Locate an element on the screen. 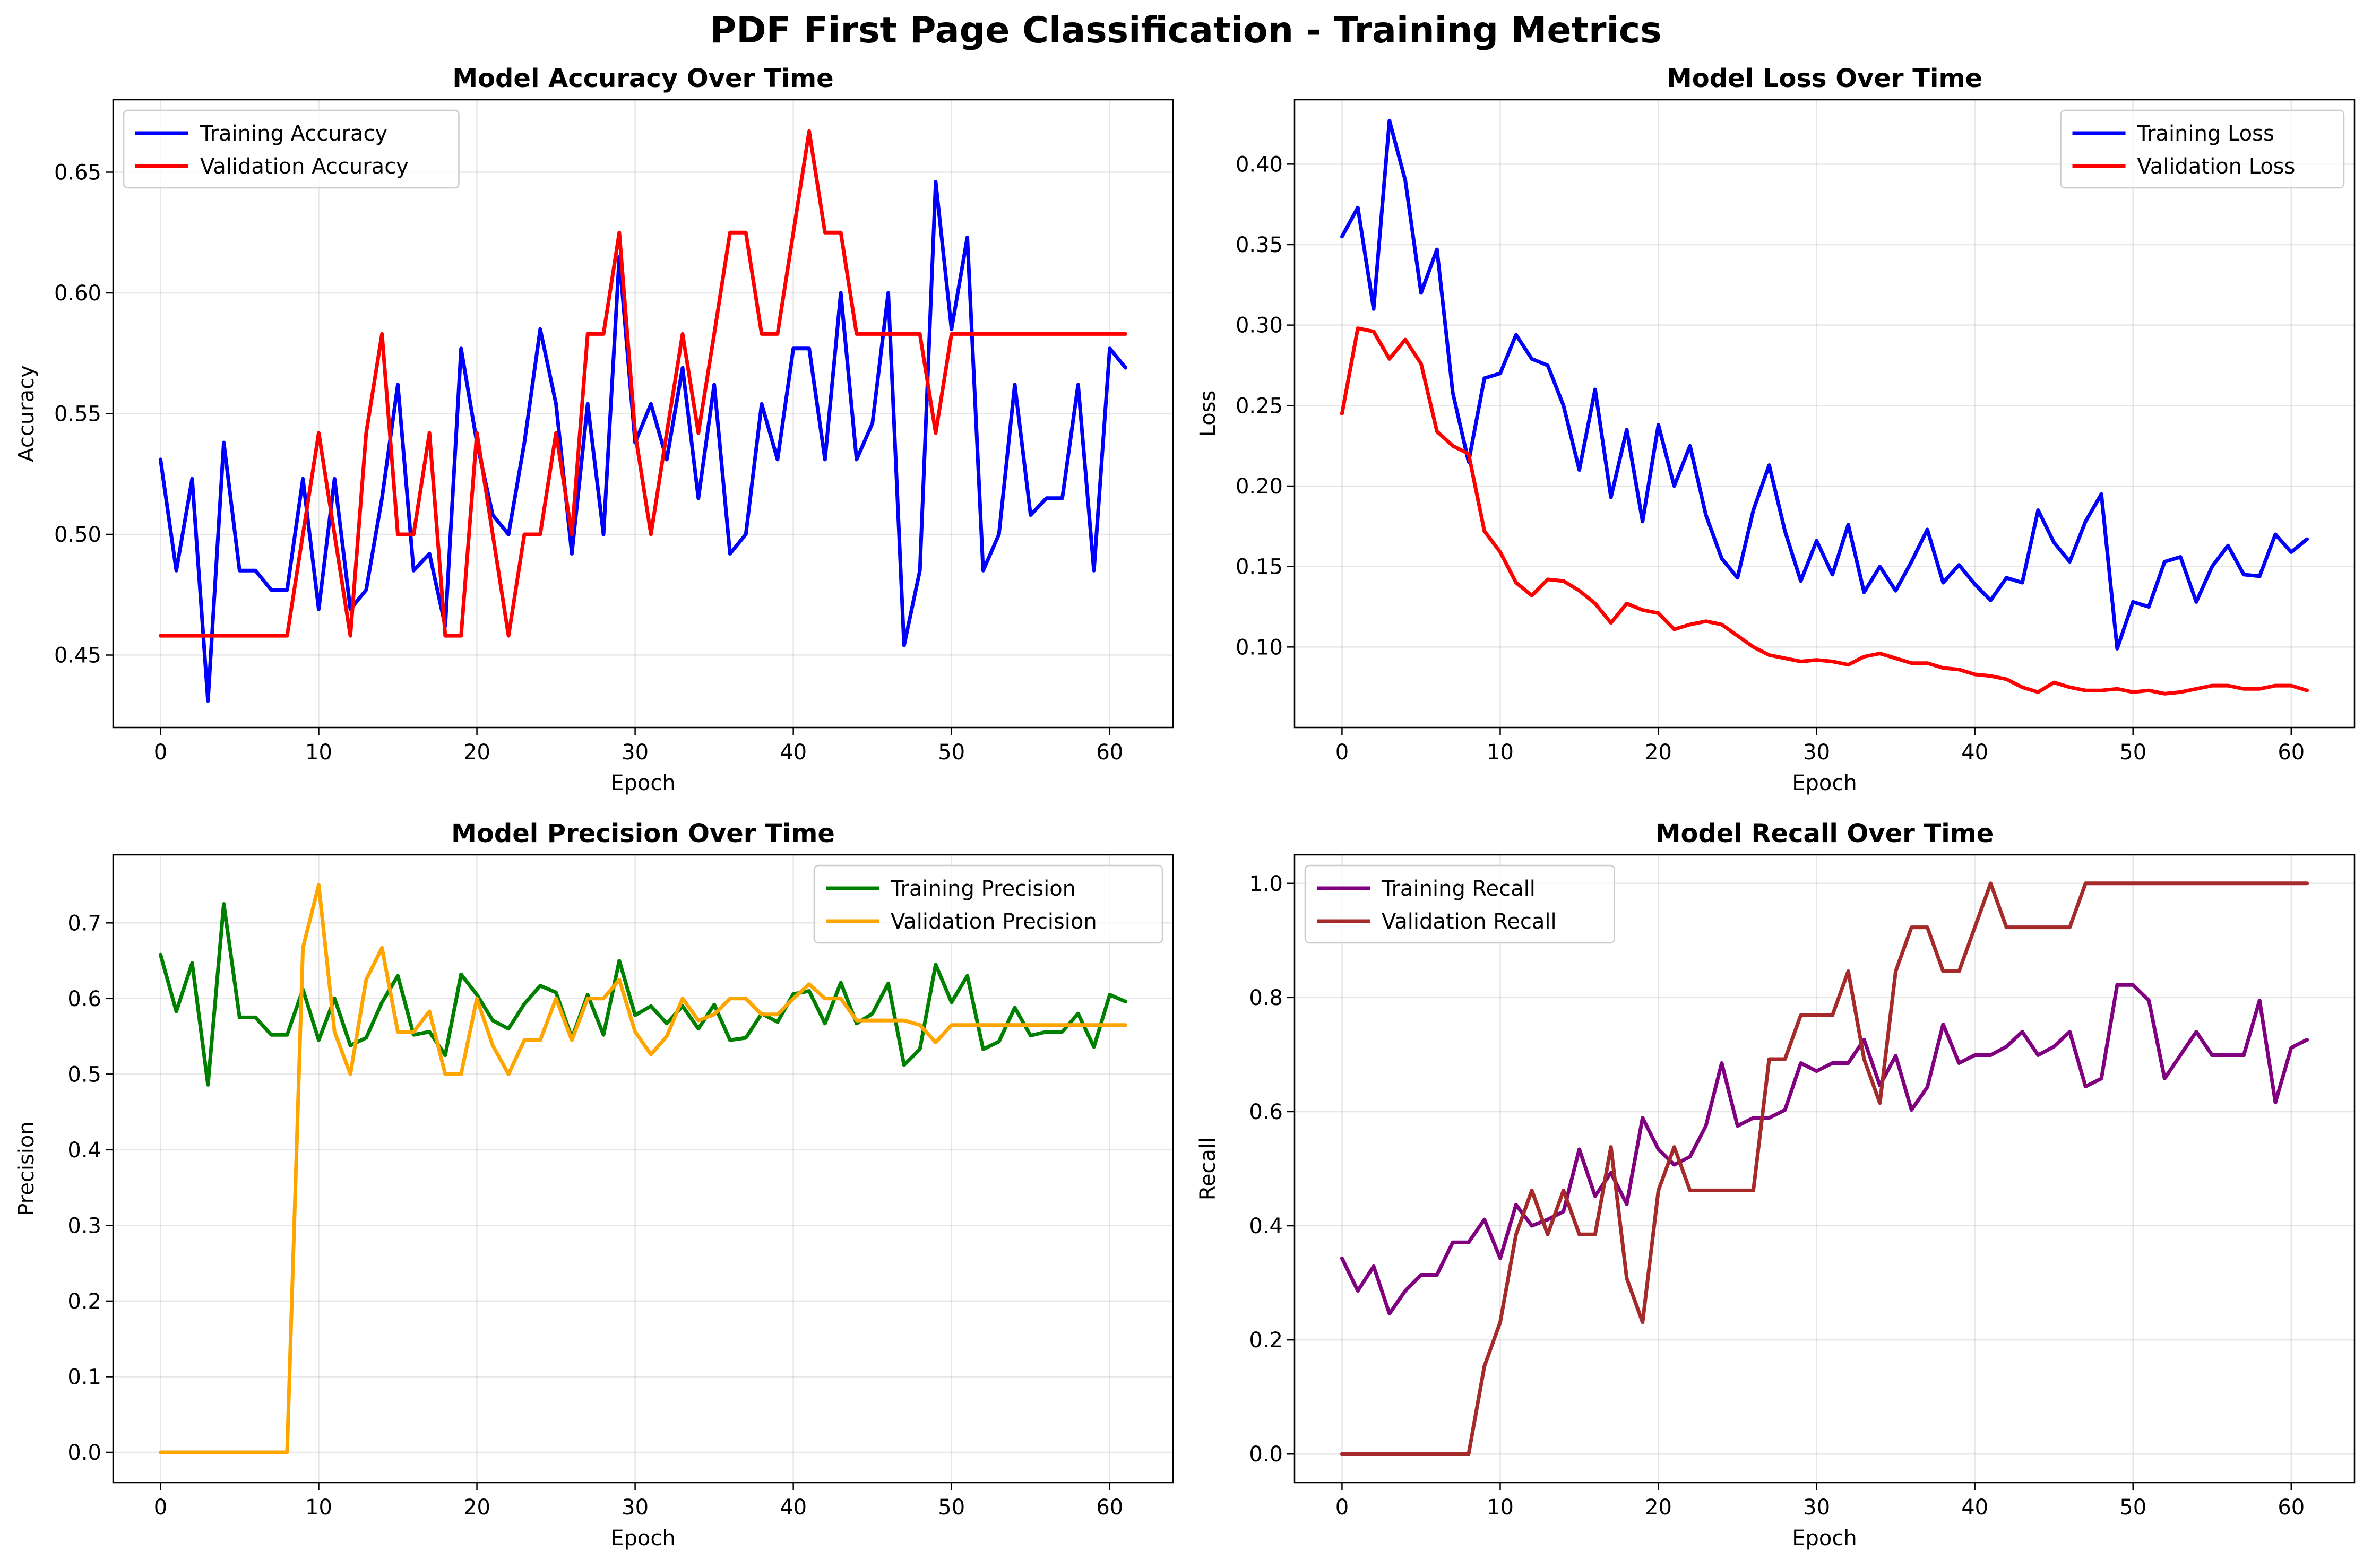 The width and height of the screenshot is (2372, 1568). legend-label: Validation Precision is located at coordinates (994, 921).